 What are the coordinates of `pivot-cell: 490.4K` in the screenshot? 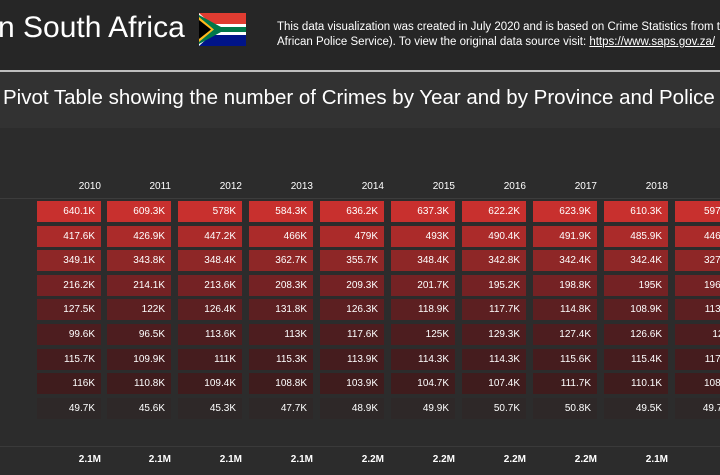 It's located at (494, 236).